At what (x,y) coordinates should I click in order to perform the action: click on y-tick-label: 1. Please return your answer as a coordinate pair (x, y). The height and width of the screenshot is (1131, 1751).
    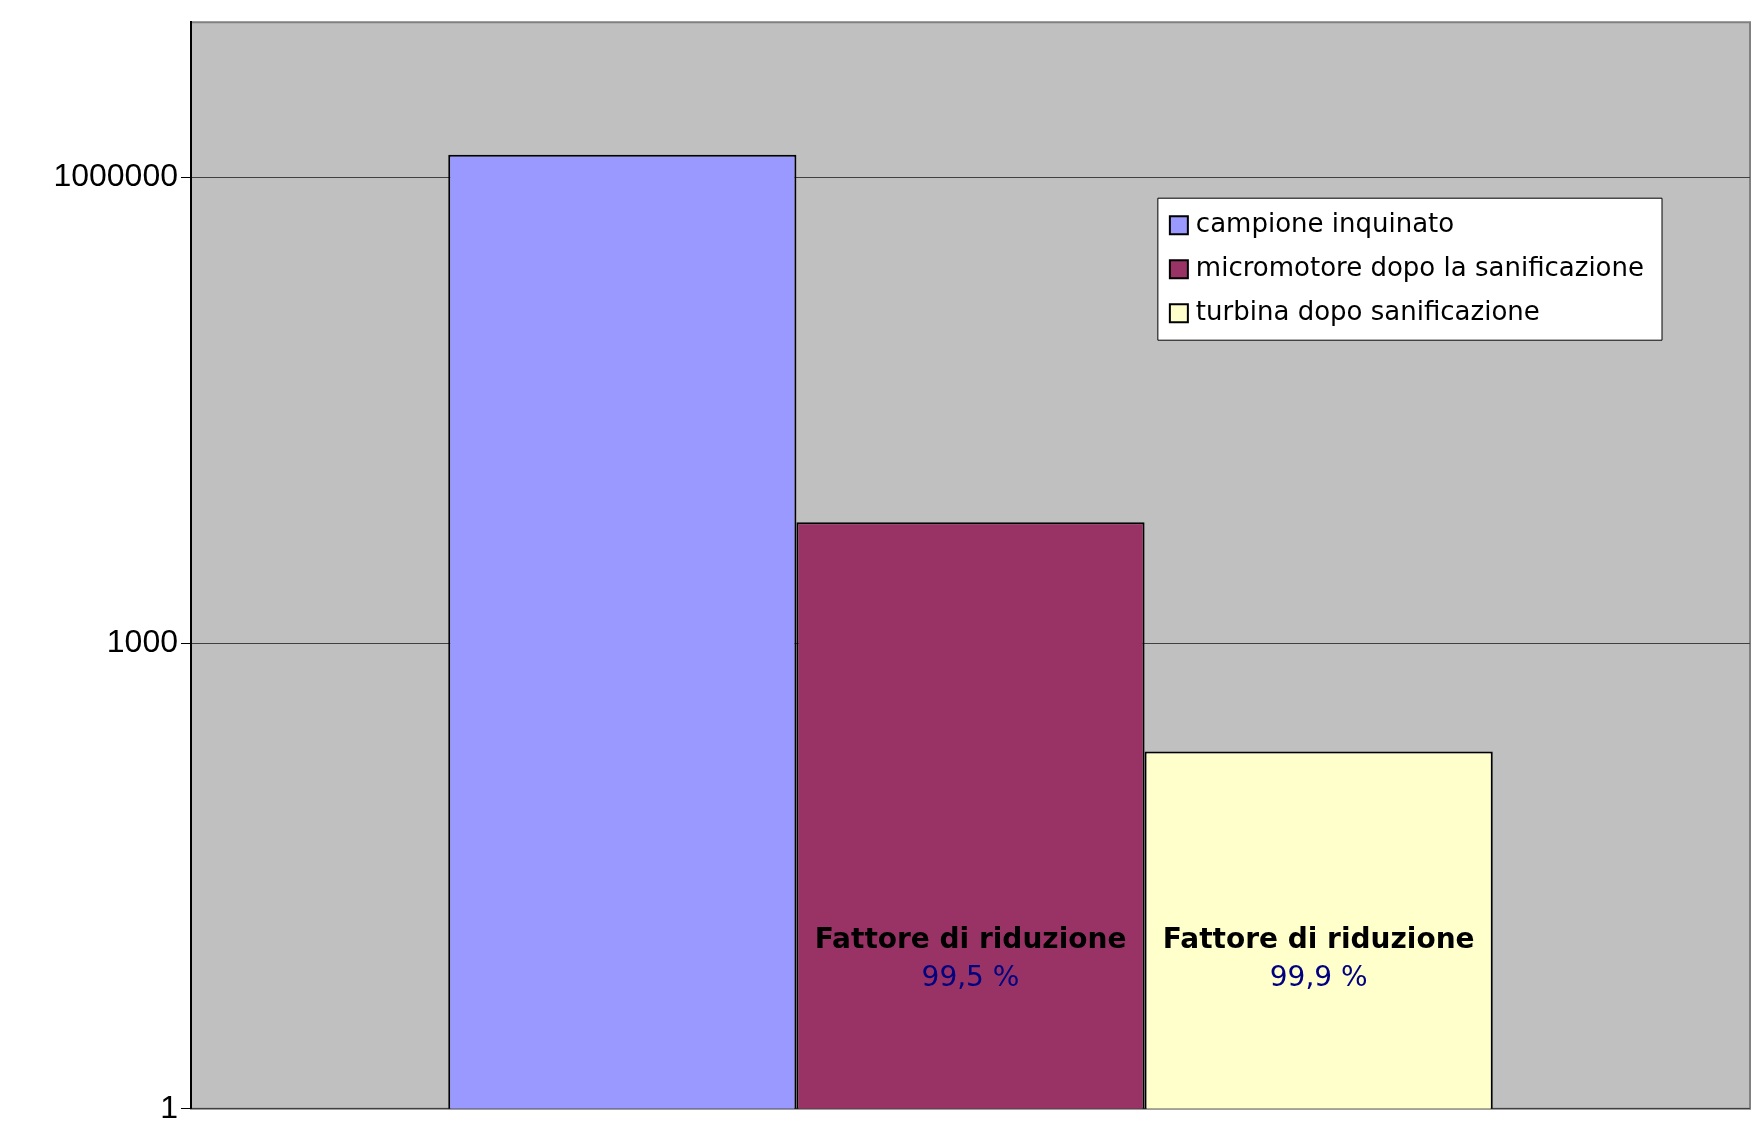
    Looking at the image, I should click on (169, 1106).